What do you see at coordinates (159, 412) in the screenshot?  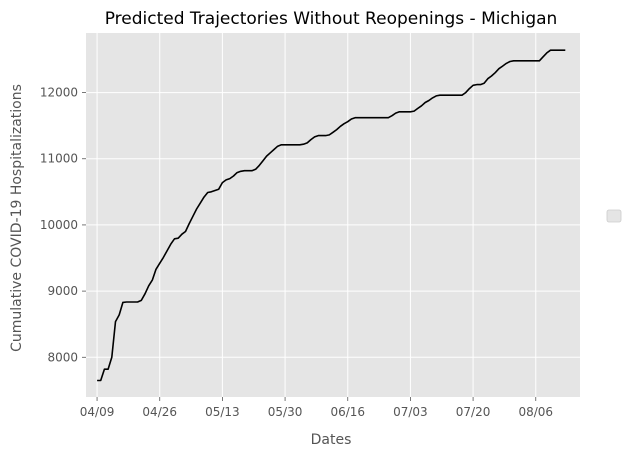 I see `x-tick-label: 04/26` at bounding box center [159, 412].